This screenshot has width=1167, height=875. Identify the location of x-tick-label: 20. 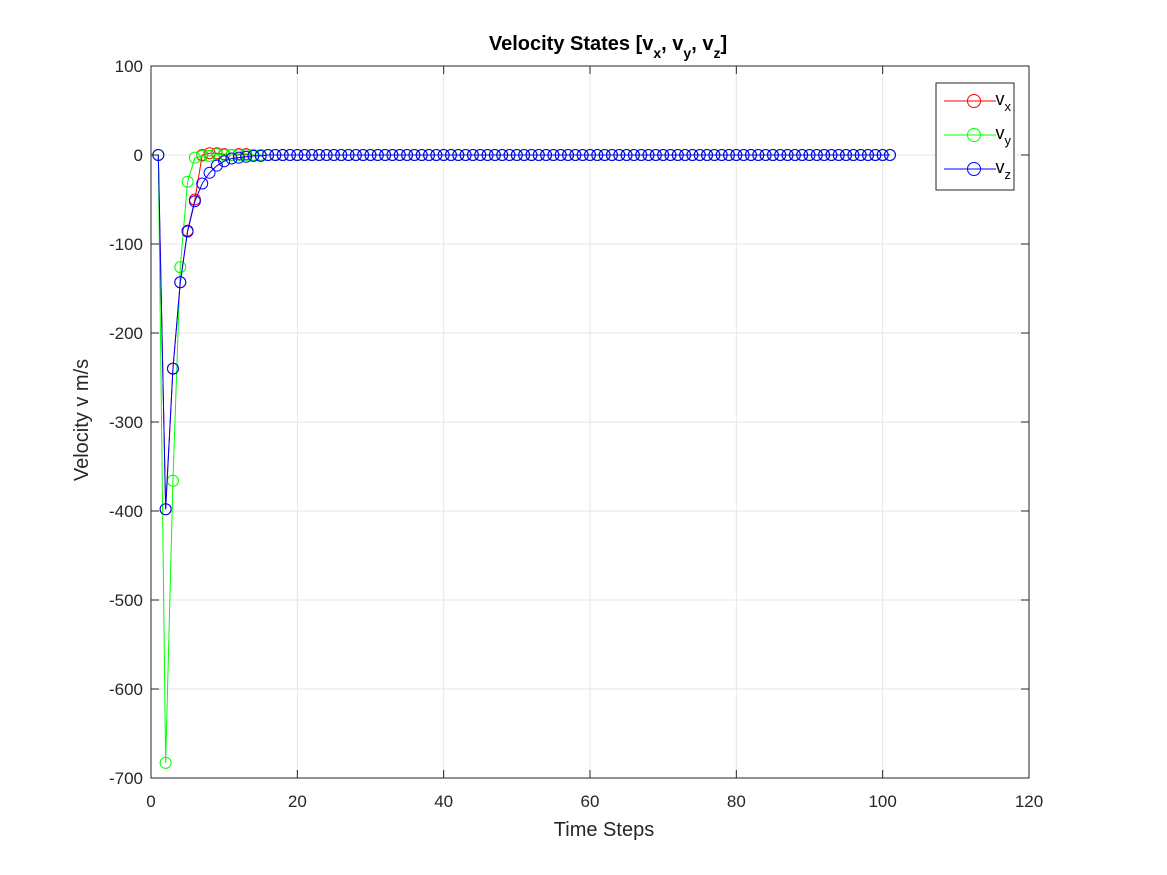
(297, 801).